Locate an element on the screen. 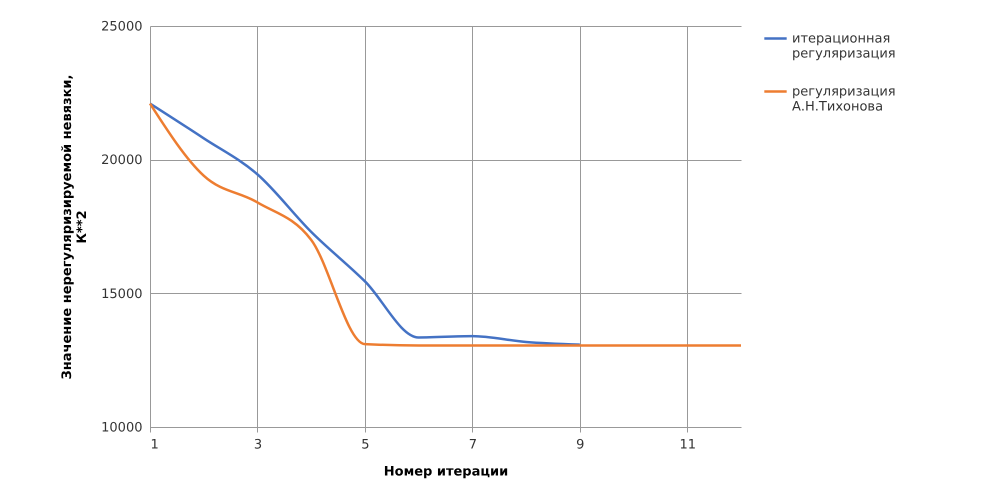  x-tick-label: 1 is located at coordinates (154, 445).